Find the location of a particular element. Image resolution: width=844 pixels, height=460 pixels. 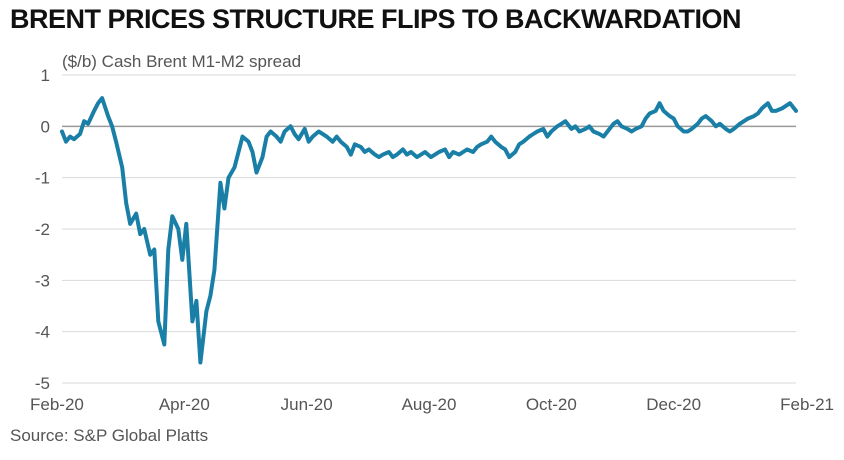

x-tick-label: Feb-21 is located at coordinates (807, 404).